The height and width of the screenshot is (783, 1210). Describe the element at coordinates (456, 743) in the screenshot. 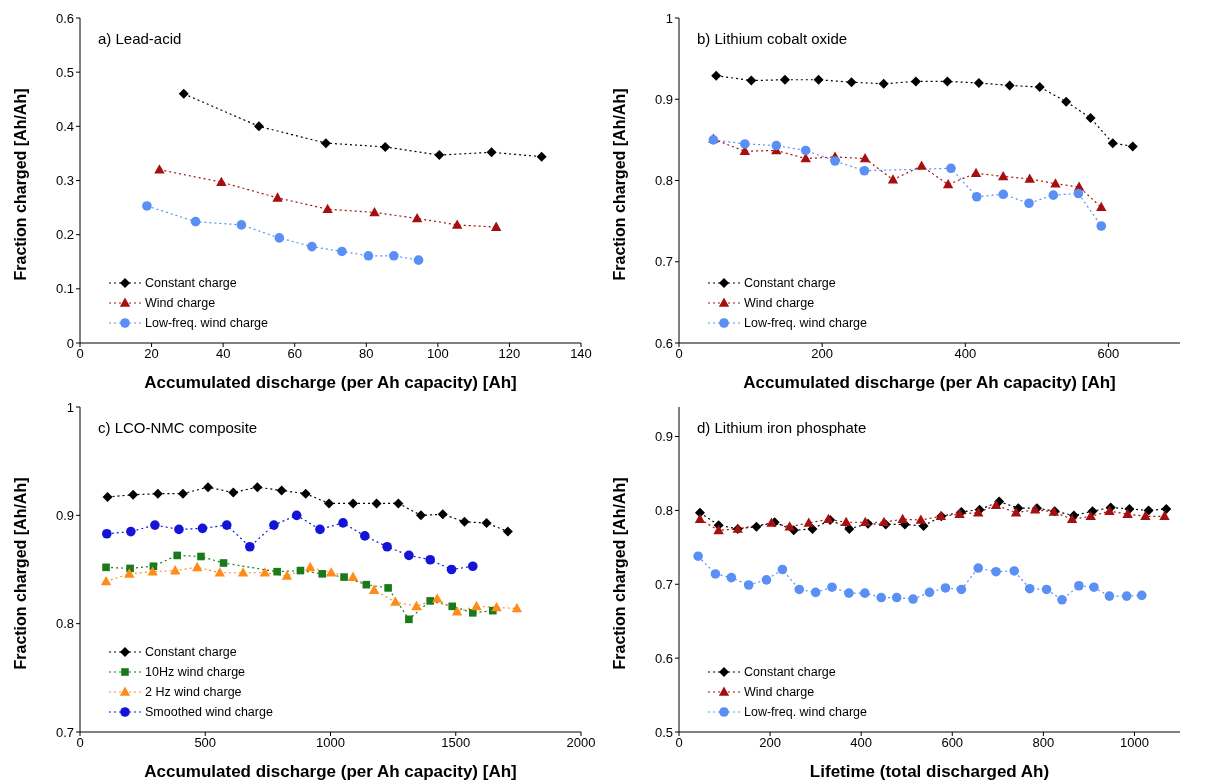

I see `x-tick-label: 1500` at that location.